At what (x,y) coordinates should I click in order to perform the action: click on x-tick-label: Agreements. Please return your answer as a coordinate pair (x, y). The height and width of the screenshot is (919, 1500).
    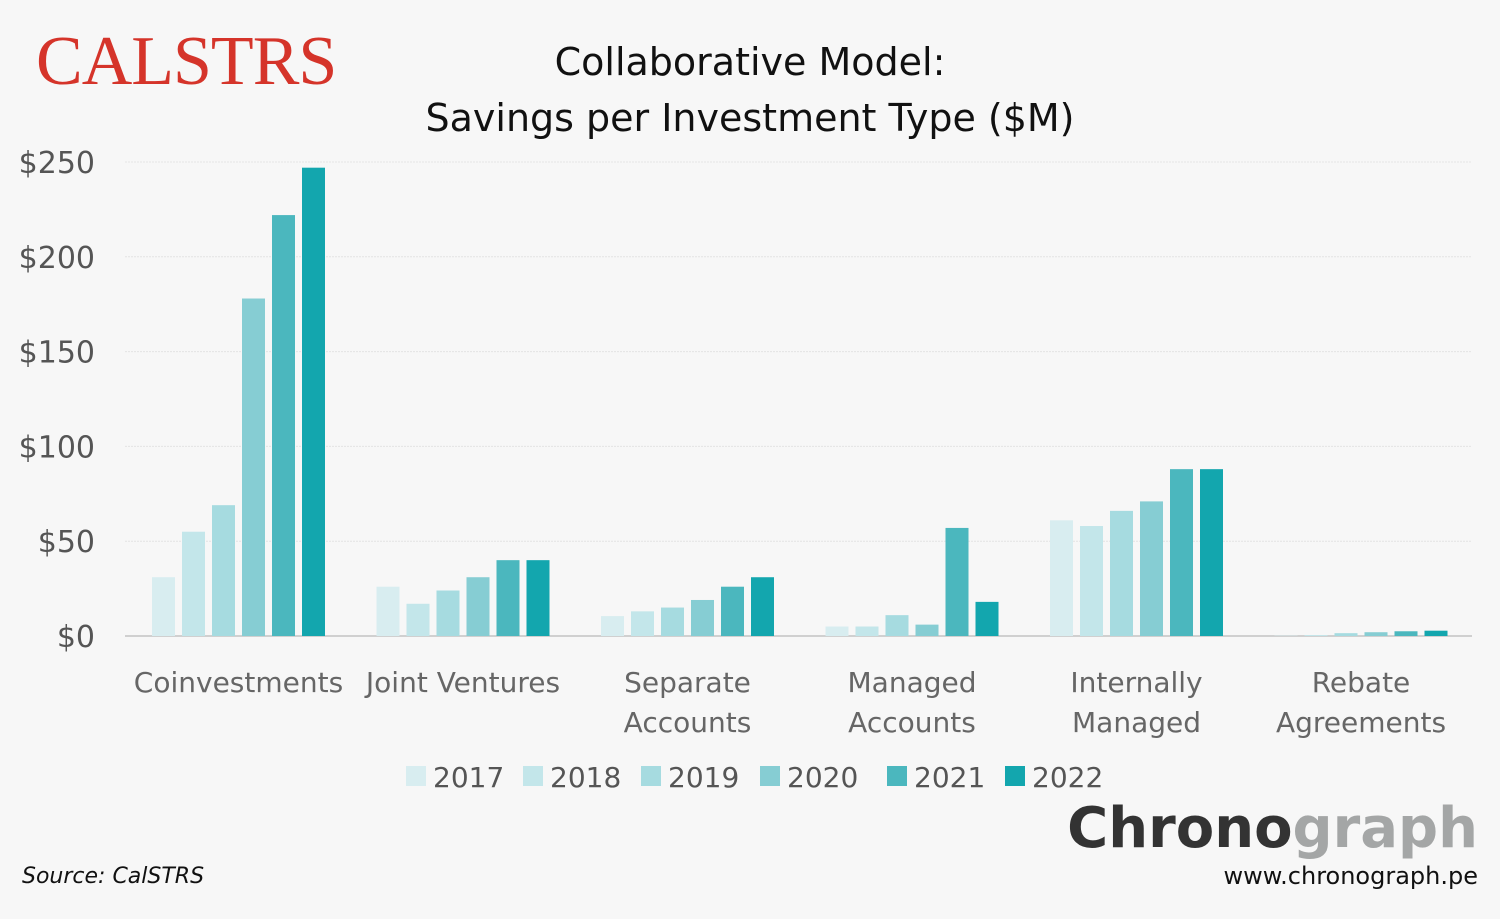
    Looking at the image, I should click on (1361, 722).